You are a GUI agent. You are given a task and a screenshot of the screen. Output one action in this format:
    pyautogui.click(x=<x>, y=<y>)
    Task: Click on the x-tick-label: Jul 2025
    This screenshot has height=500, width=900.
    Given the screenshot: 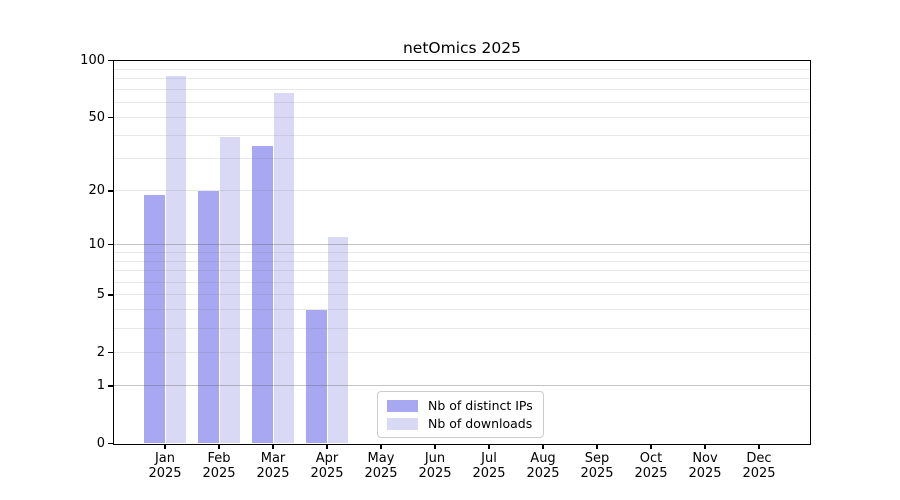 What is the action you would take?
    pyautogui.click(x=489, y=466)
    